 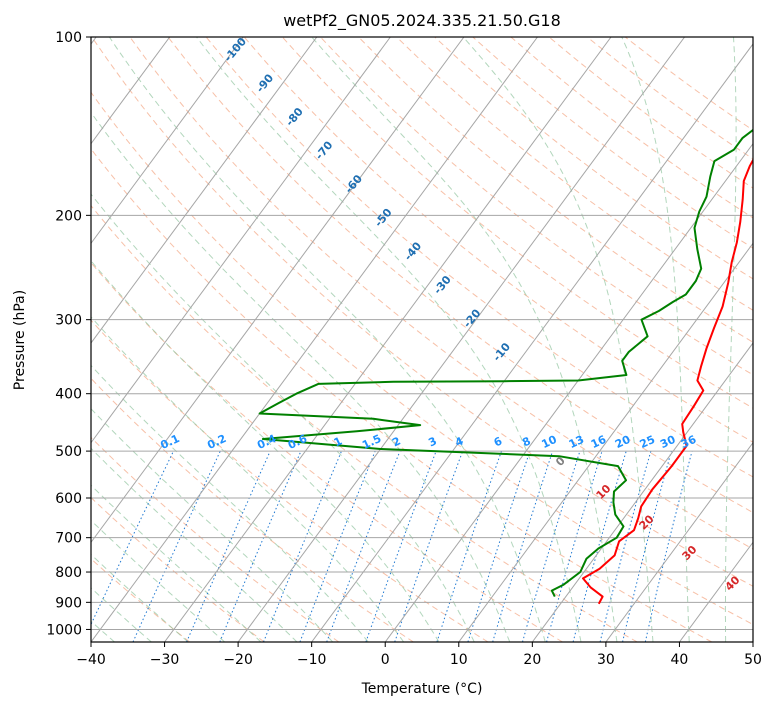 What do you see at coordinates (422, 689) in the screenshot?
I see `x-axis-title: Temperature (°C)` at bounding box center [422, 689].